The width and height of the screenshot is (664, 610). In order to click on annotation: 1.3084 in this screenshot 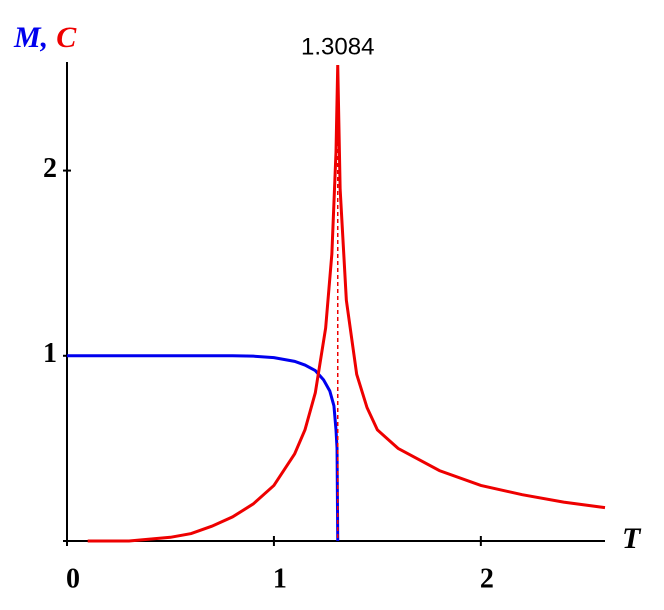, I will do `click(337, 46)`.